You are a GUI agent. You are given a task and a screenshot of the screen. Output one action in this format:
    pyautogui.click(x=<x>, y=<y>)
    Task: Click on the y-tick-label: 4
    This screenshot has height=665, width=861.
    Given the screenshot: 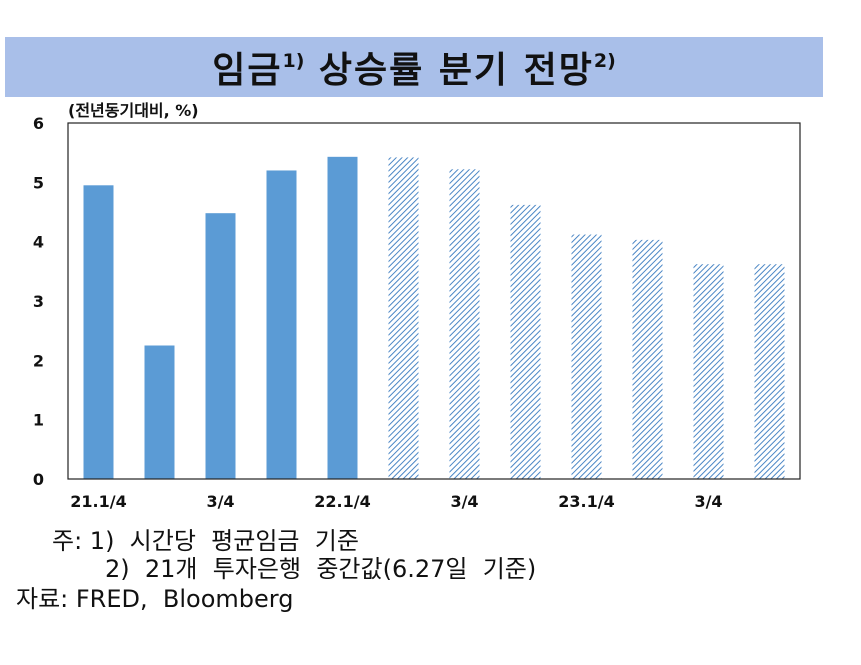 What is the action you would take?
    pyautogui.click(x=38, y=242)
    